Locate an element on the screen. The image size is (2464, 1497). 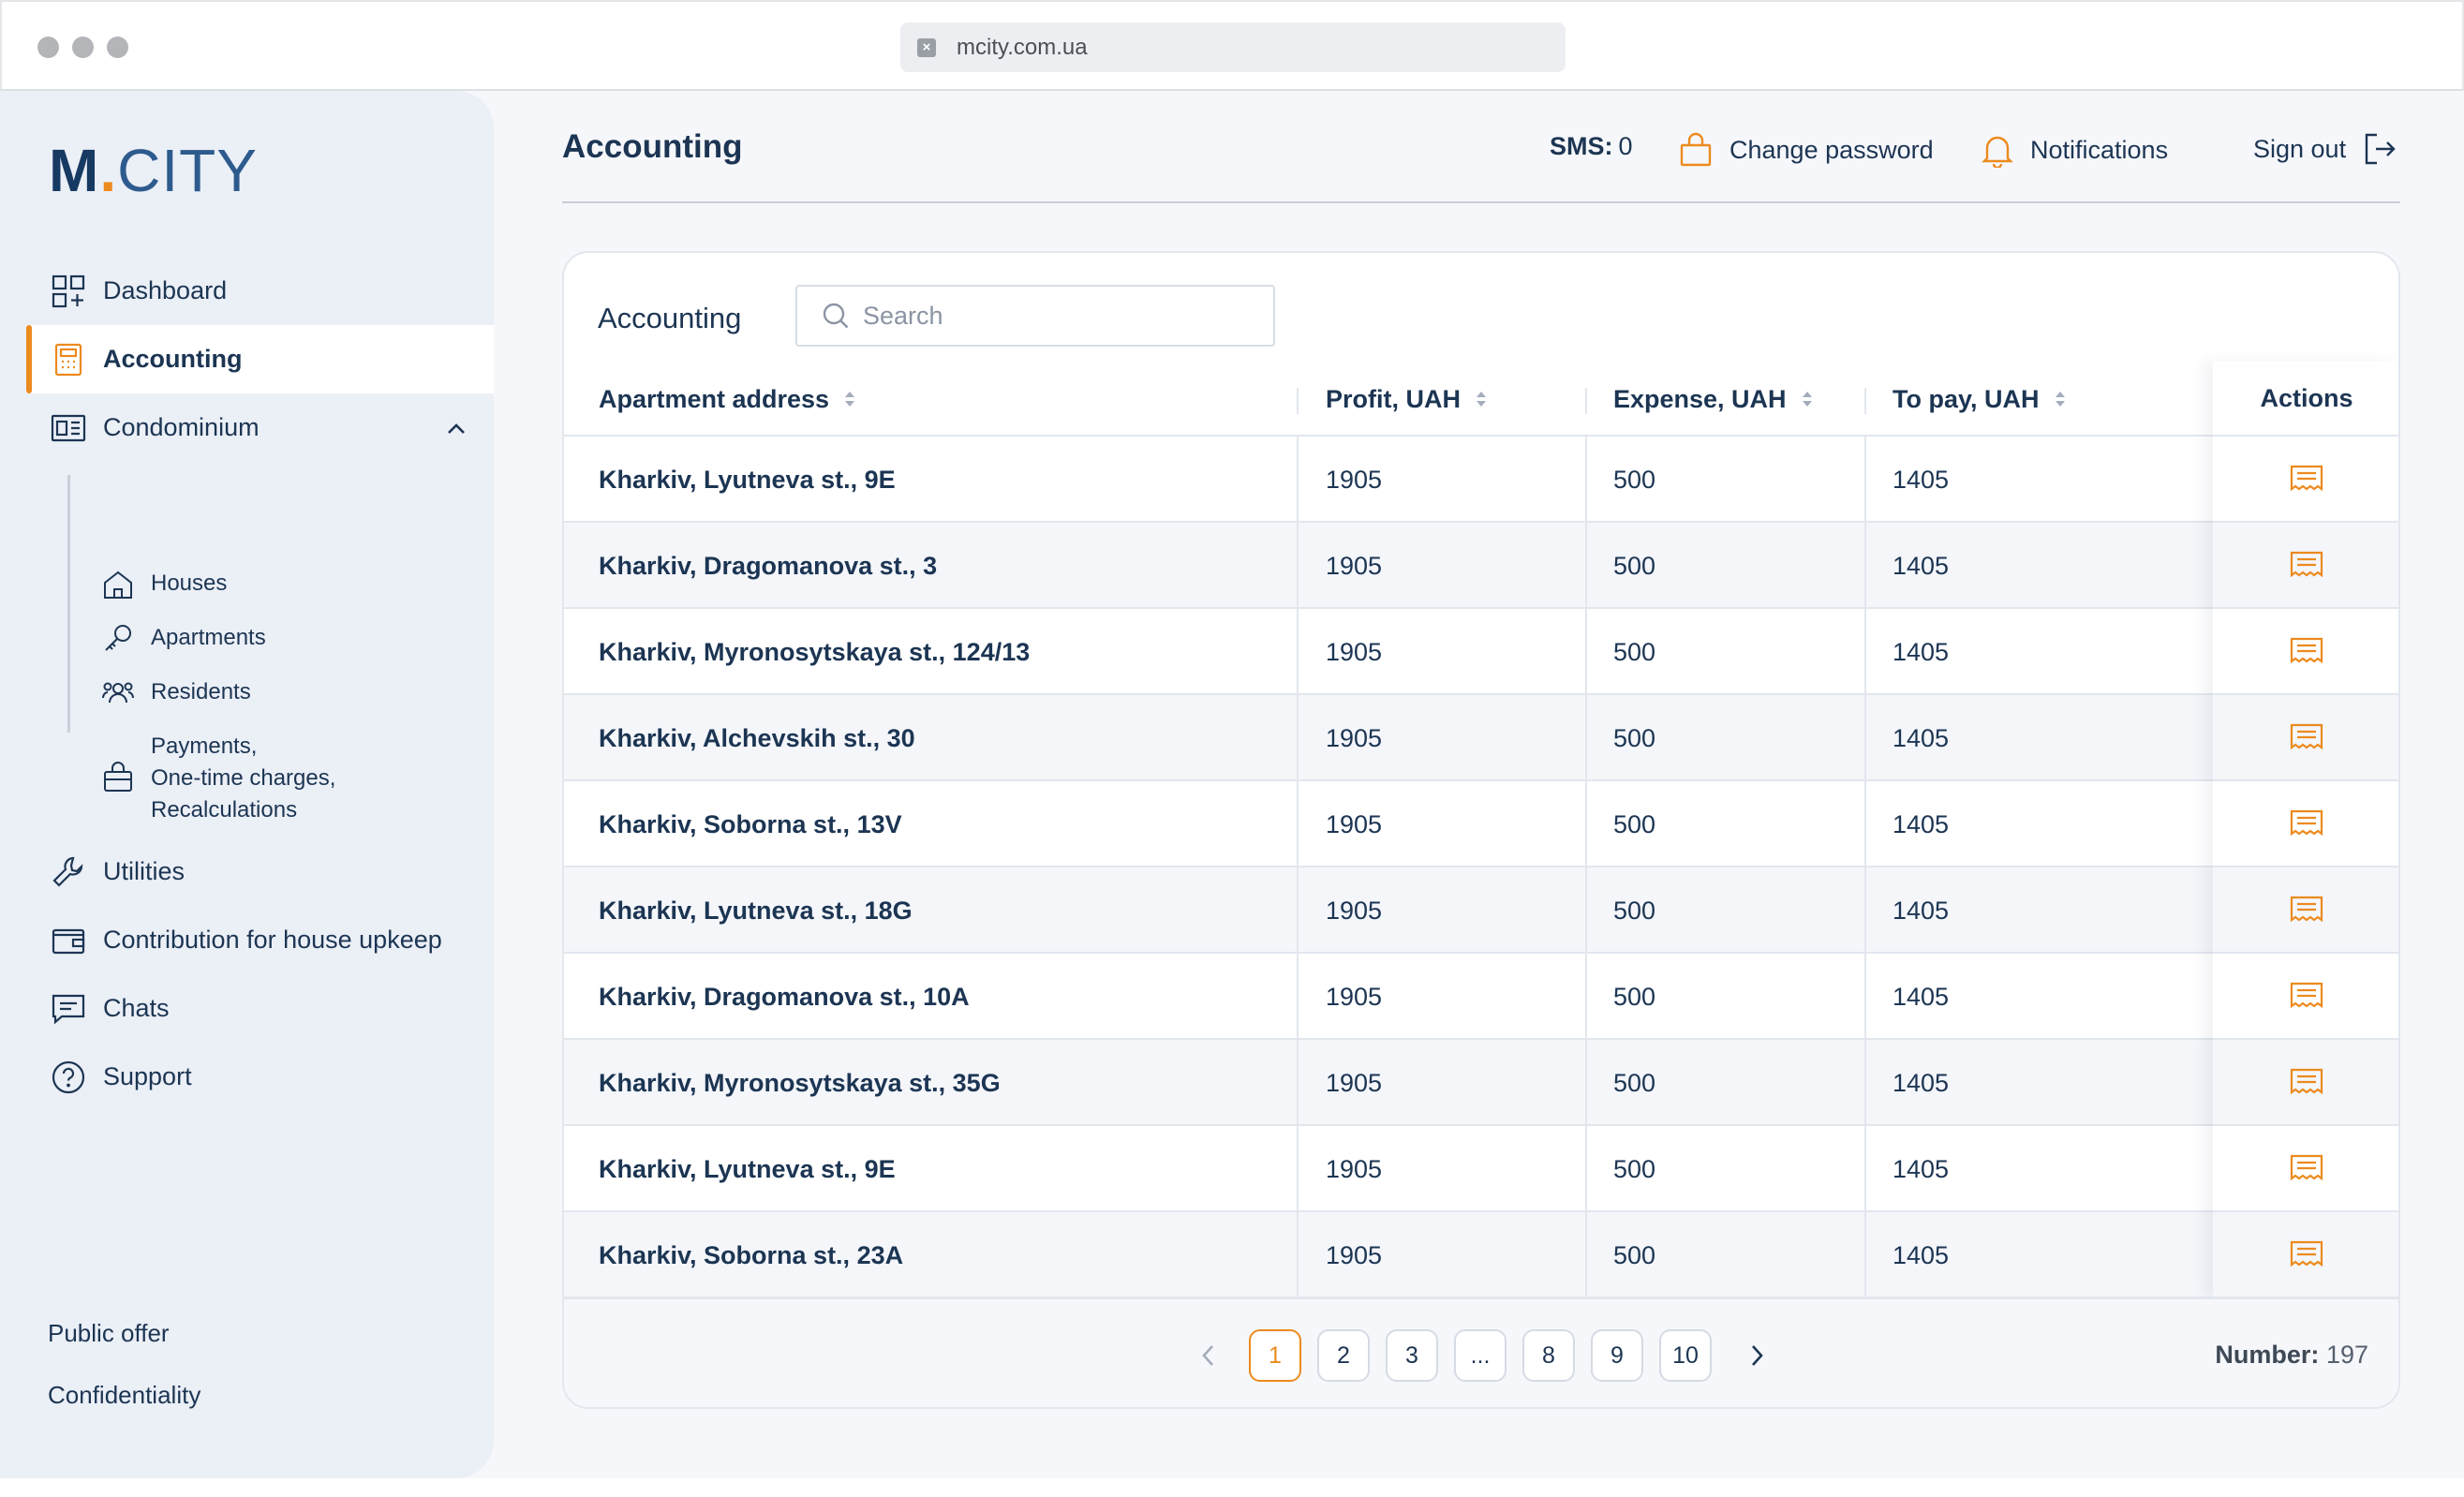
column-header-profit: Profit, UAH is located at coordinates (1406, 400).